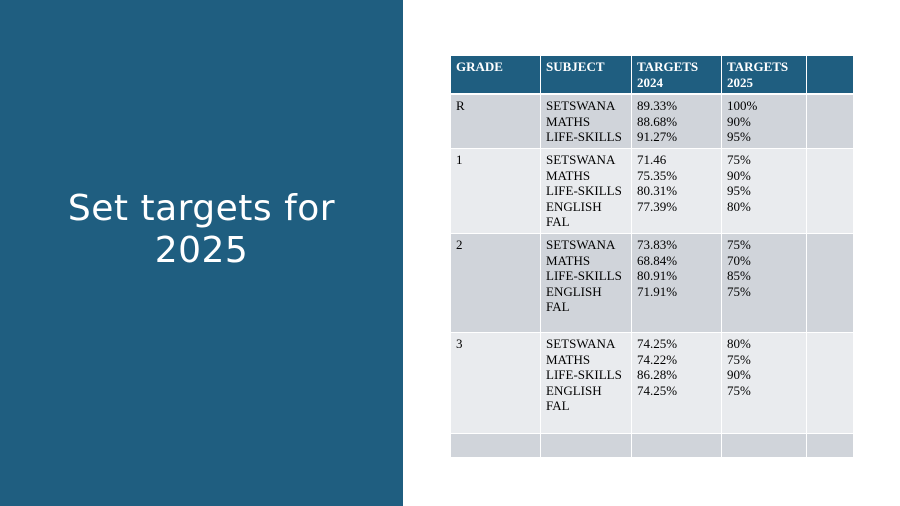  What do you see at coordinates (764, 75) in the screenshot?
I see `header-targets-2025: TARGETS 2025` at bounding box center [764, 75].